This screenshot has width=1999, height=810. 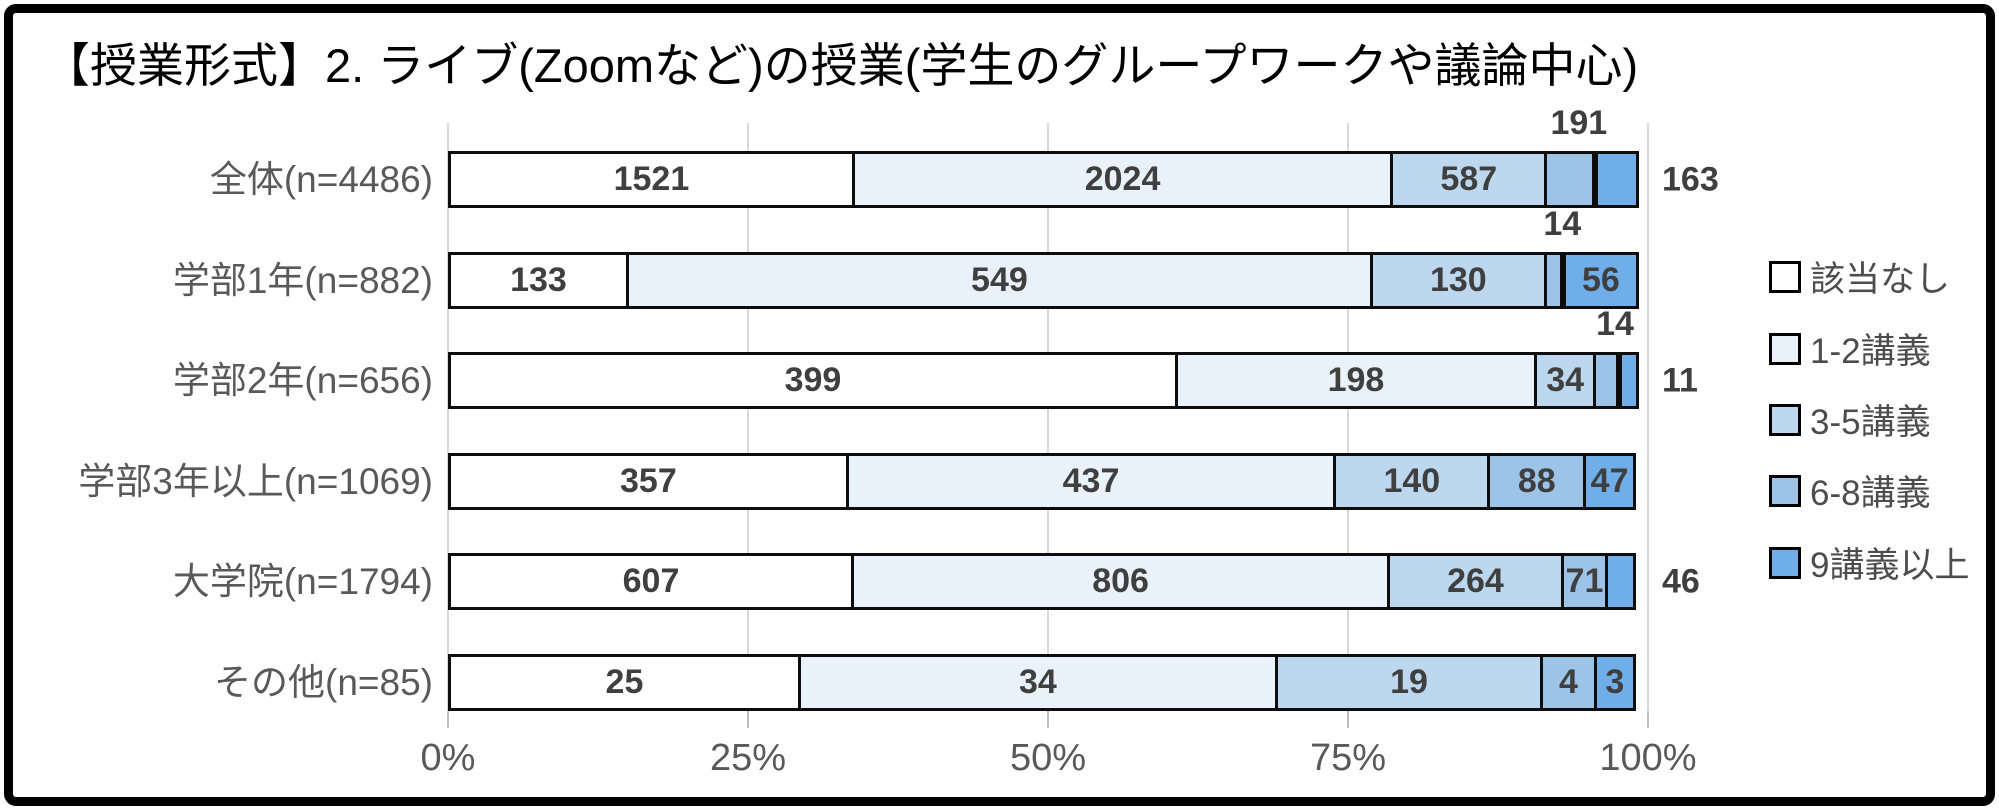 What do you see at coordinates (1648, 758) in the screenshot?
I see `x-axis-tick-label: 100%` at bounding box center [1648, 758].